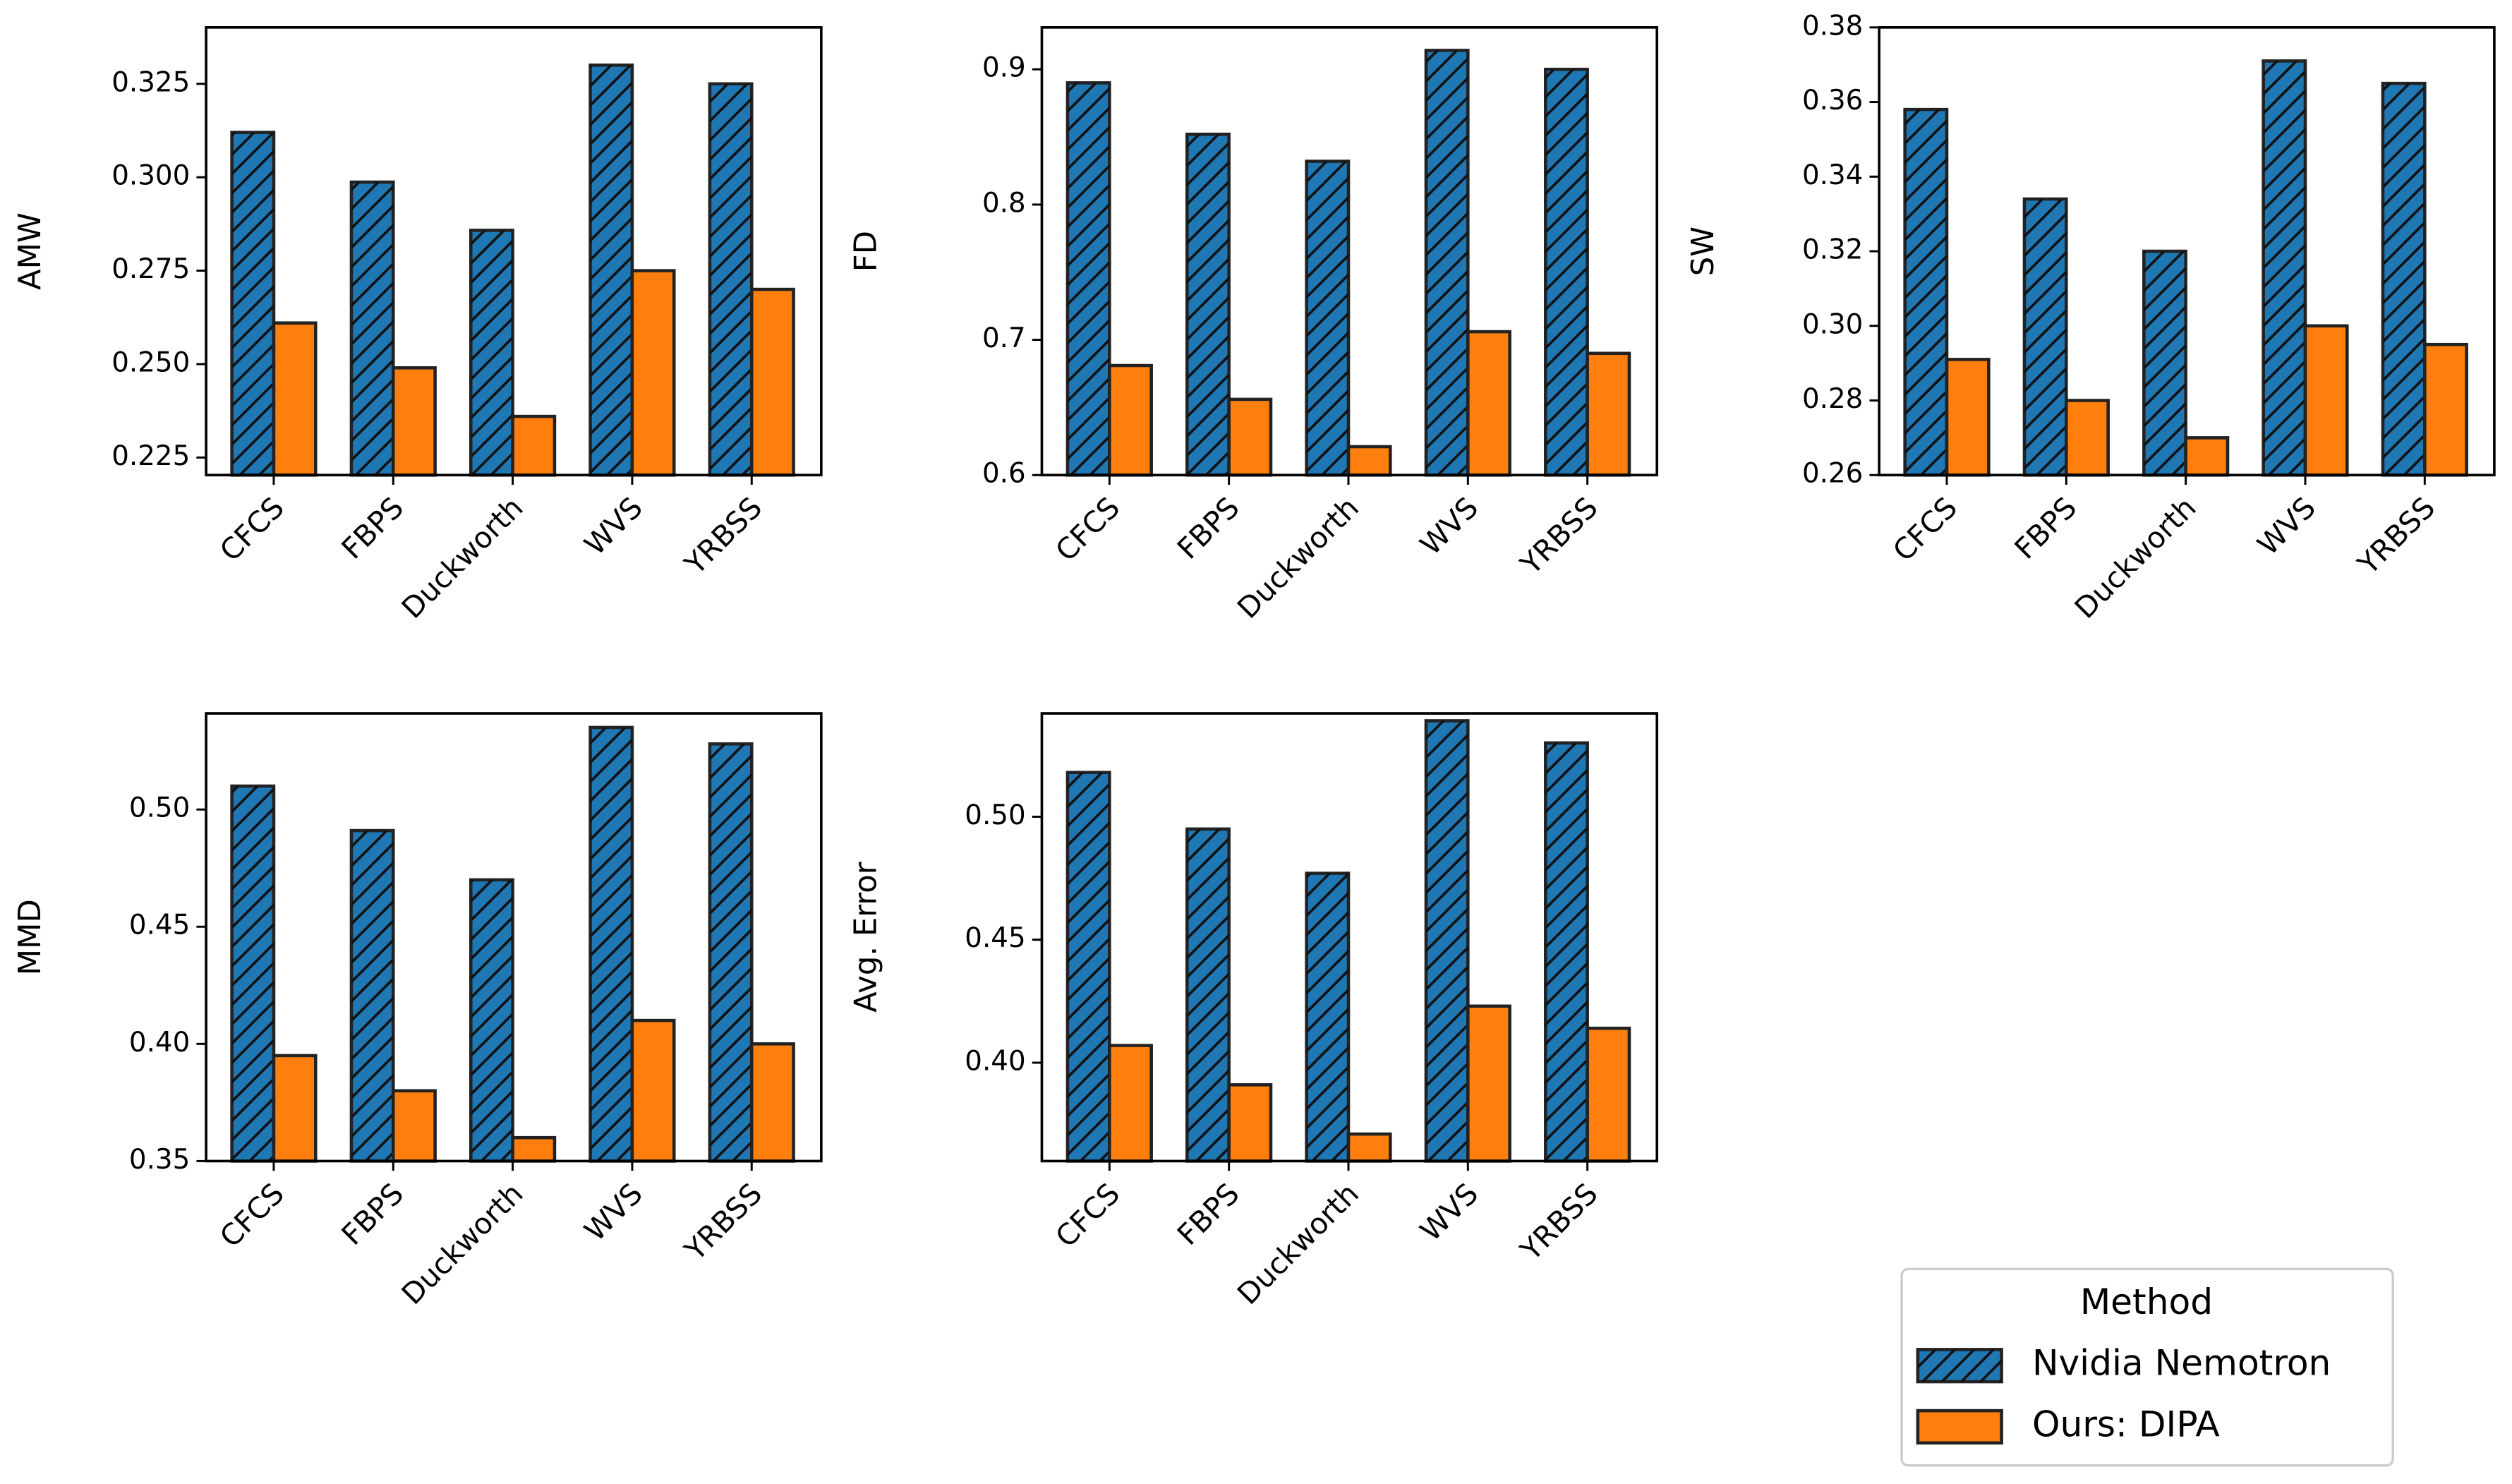 The width and height of the screenshot is (2512, 1484). I want to click on legend-swatch, so click(1959, 1426).